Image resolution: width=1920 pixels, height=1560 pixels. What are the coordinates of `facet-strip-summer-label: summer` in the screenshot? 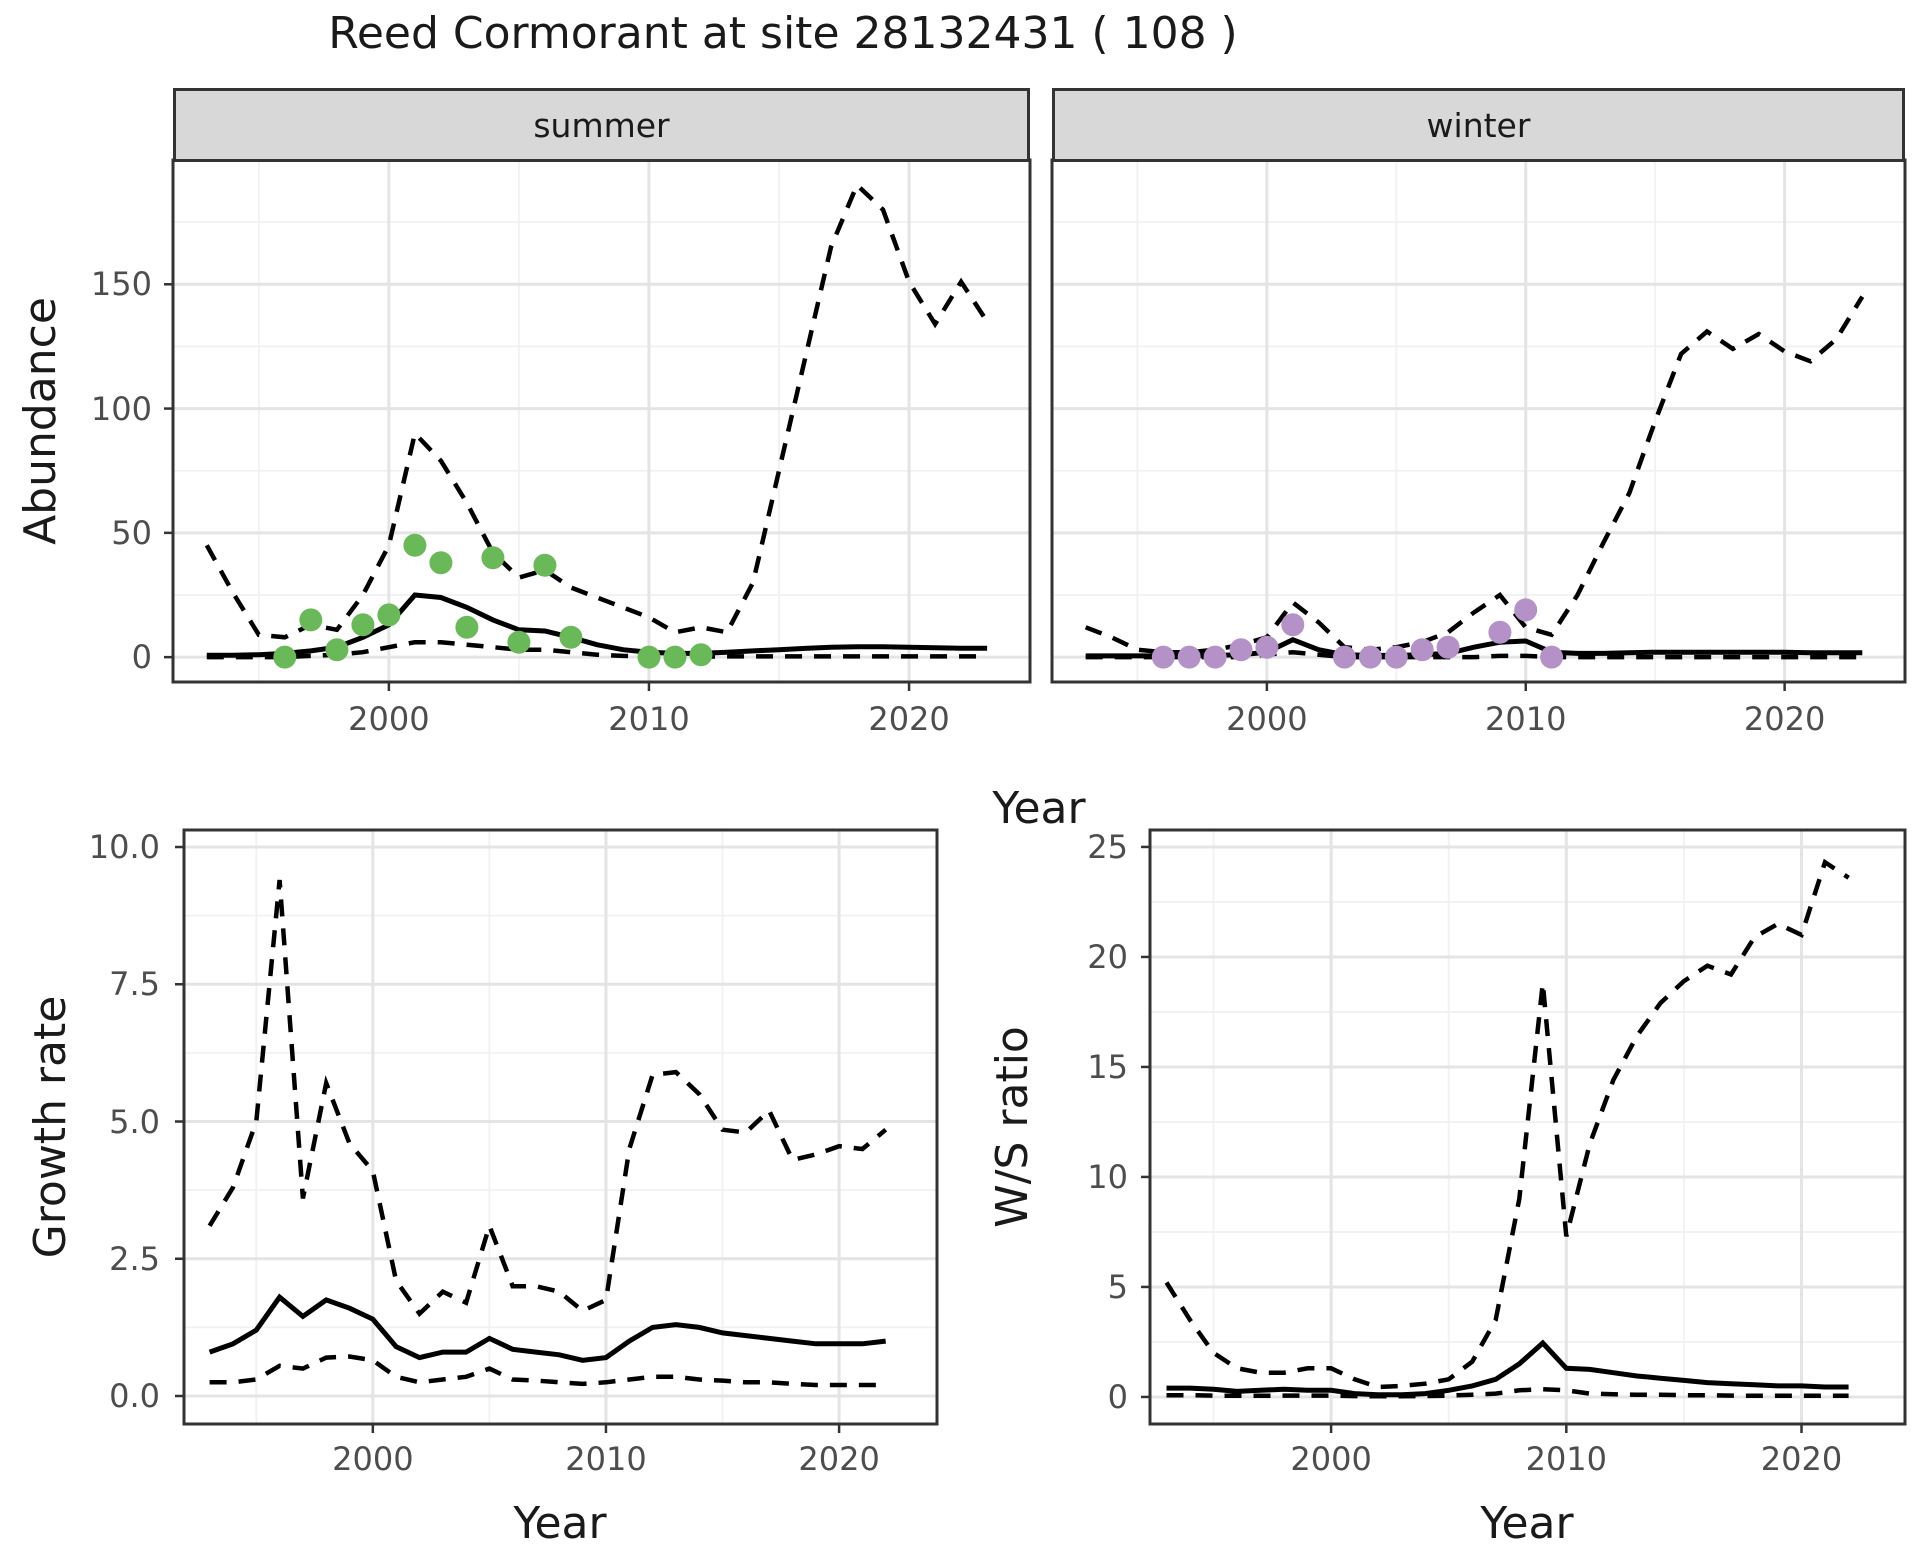 It's located at (601, 125).